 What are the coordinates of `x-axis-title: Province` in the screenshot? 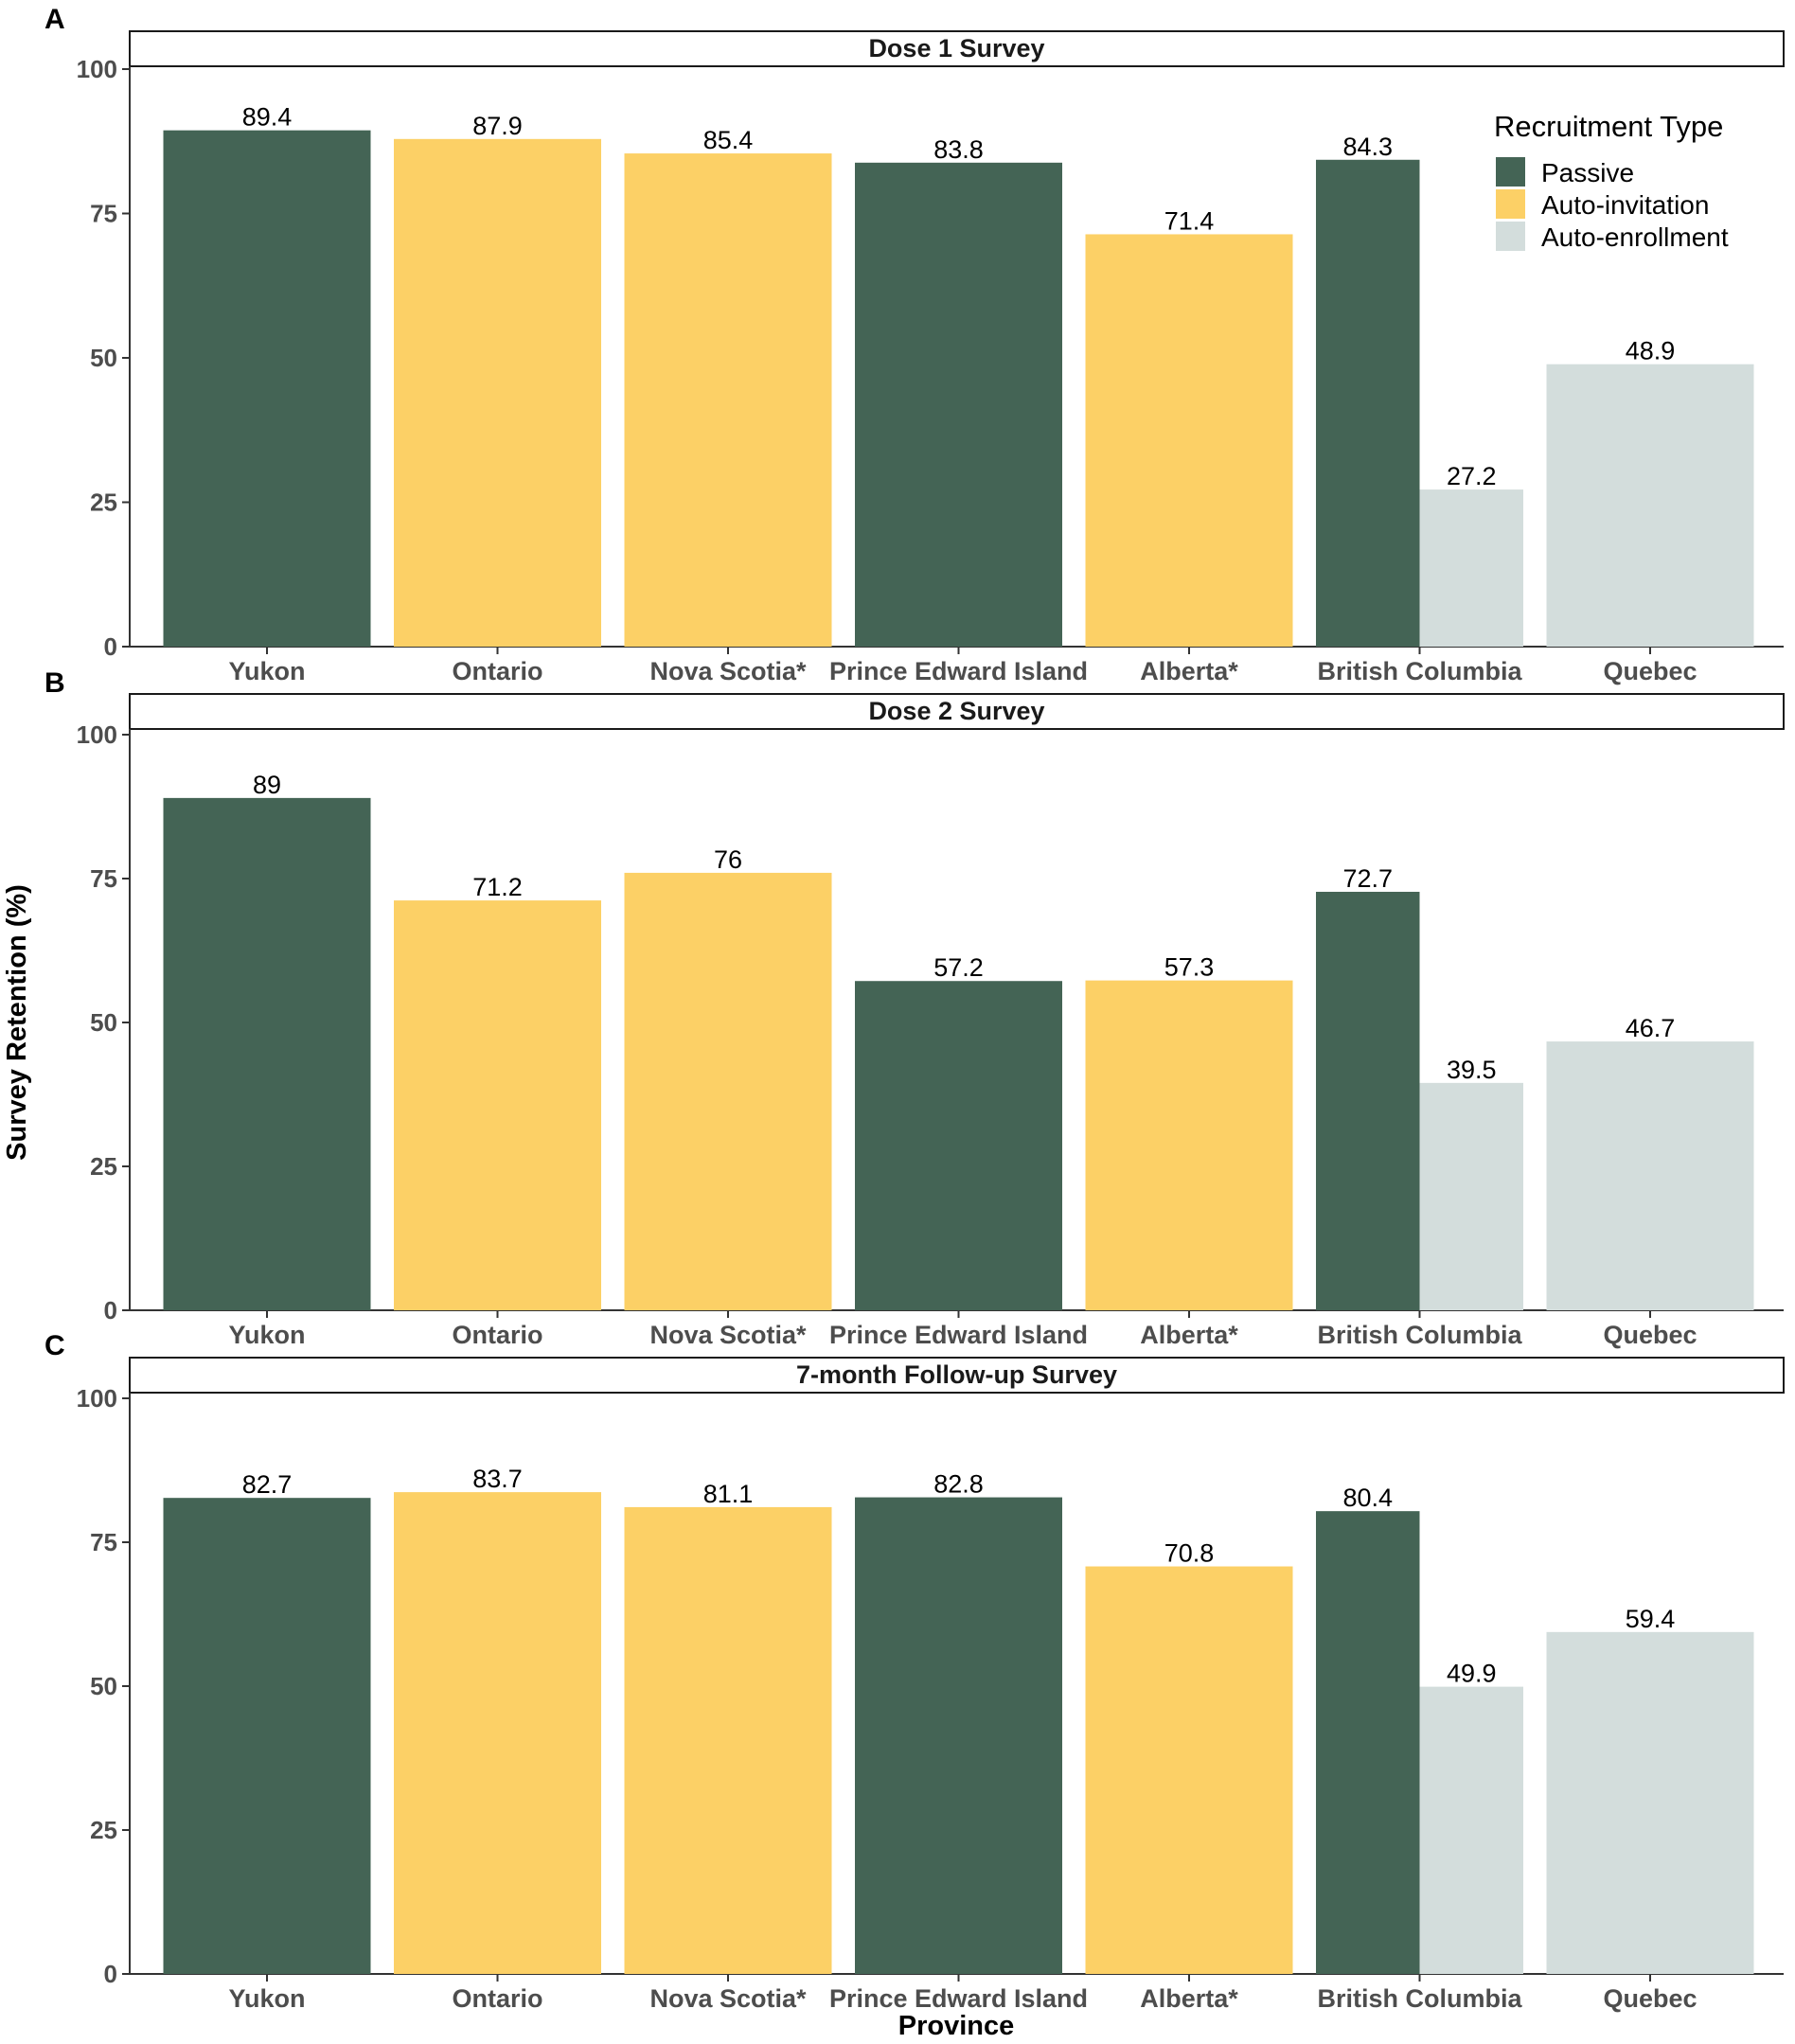 It's located at (956, 2026).